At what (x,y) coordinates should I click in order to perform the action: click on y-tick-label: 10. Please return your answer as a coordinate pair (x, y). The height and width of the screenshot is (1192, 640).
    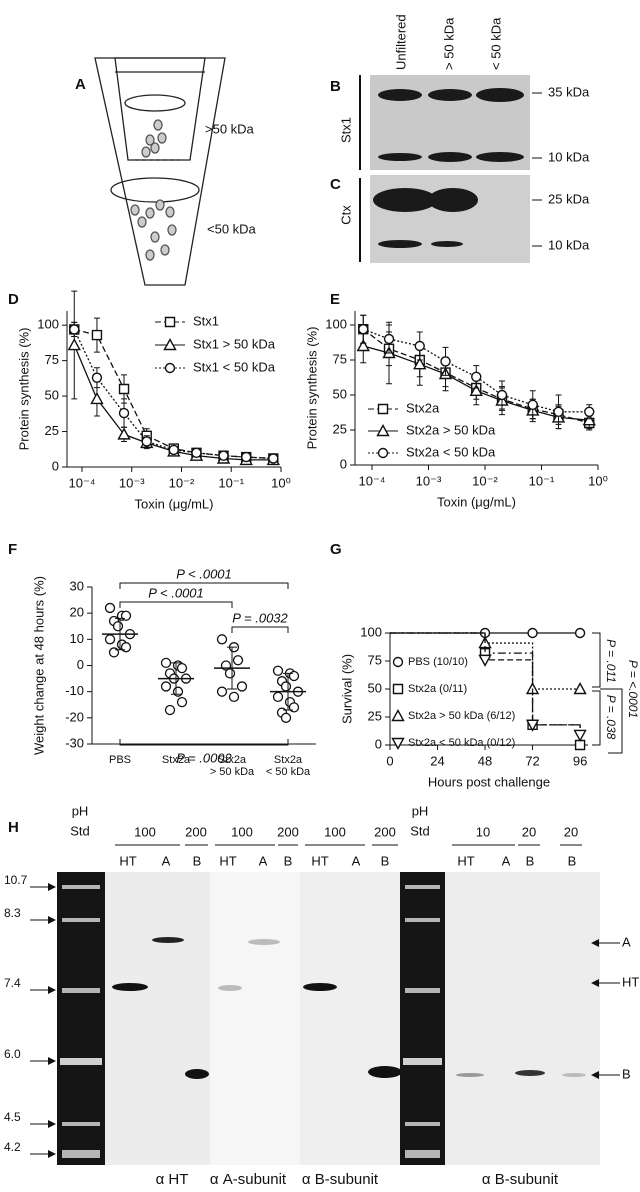
    Looking at the image, I should click on (77, 638).